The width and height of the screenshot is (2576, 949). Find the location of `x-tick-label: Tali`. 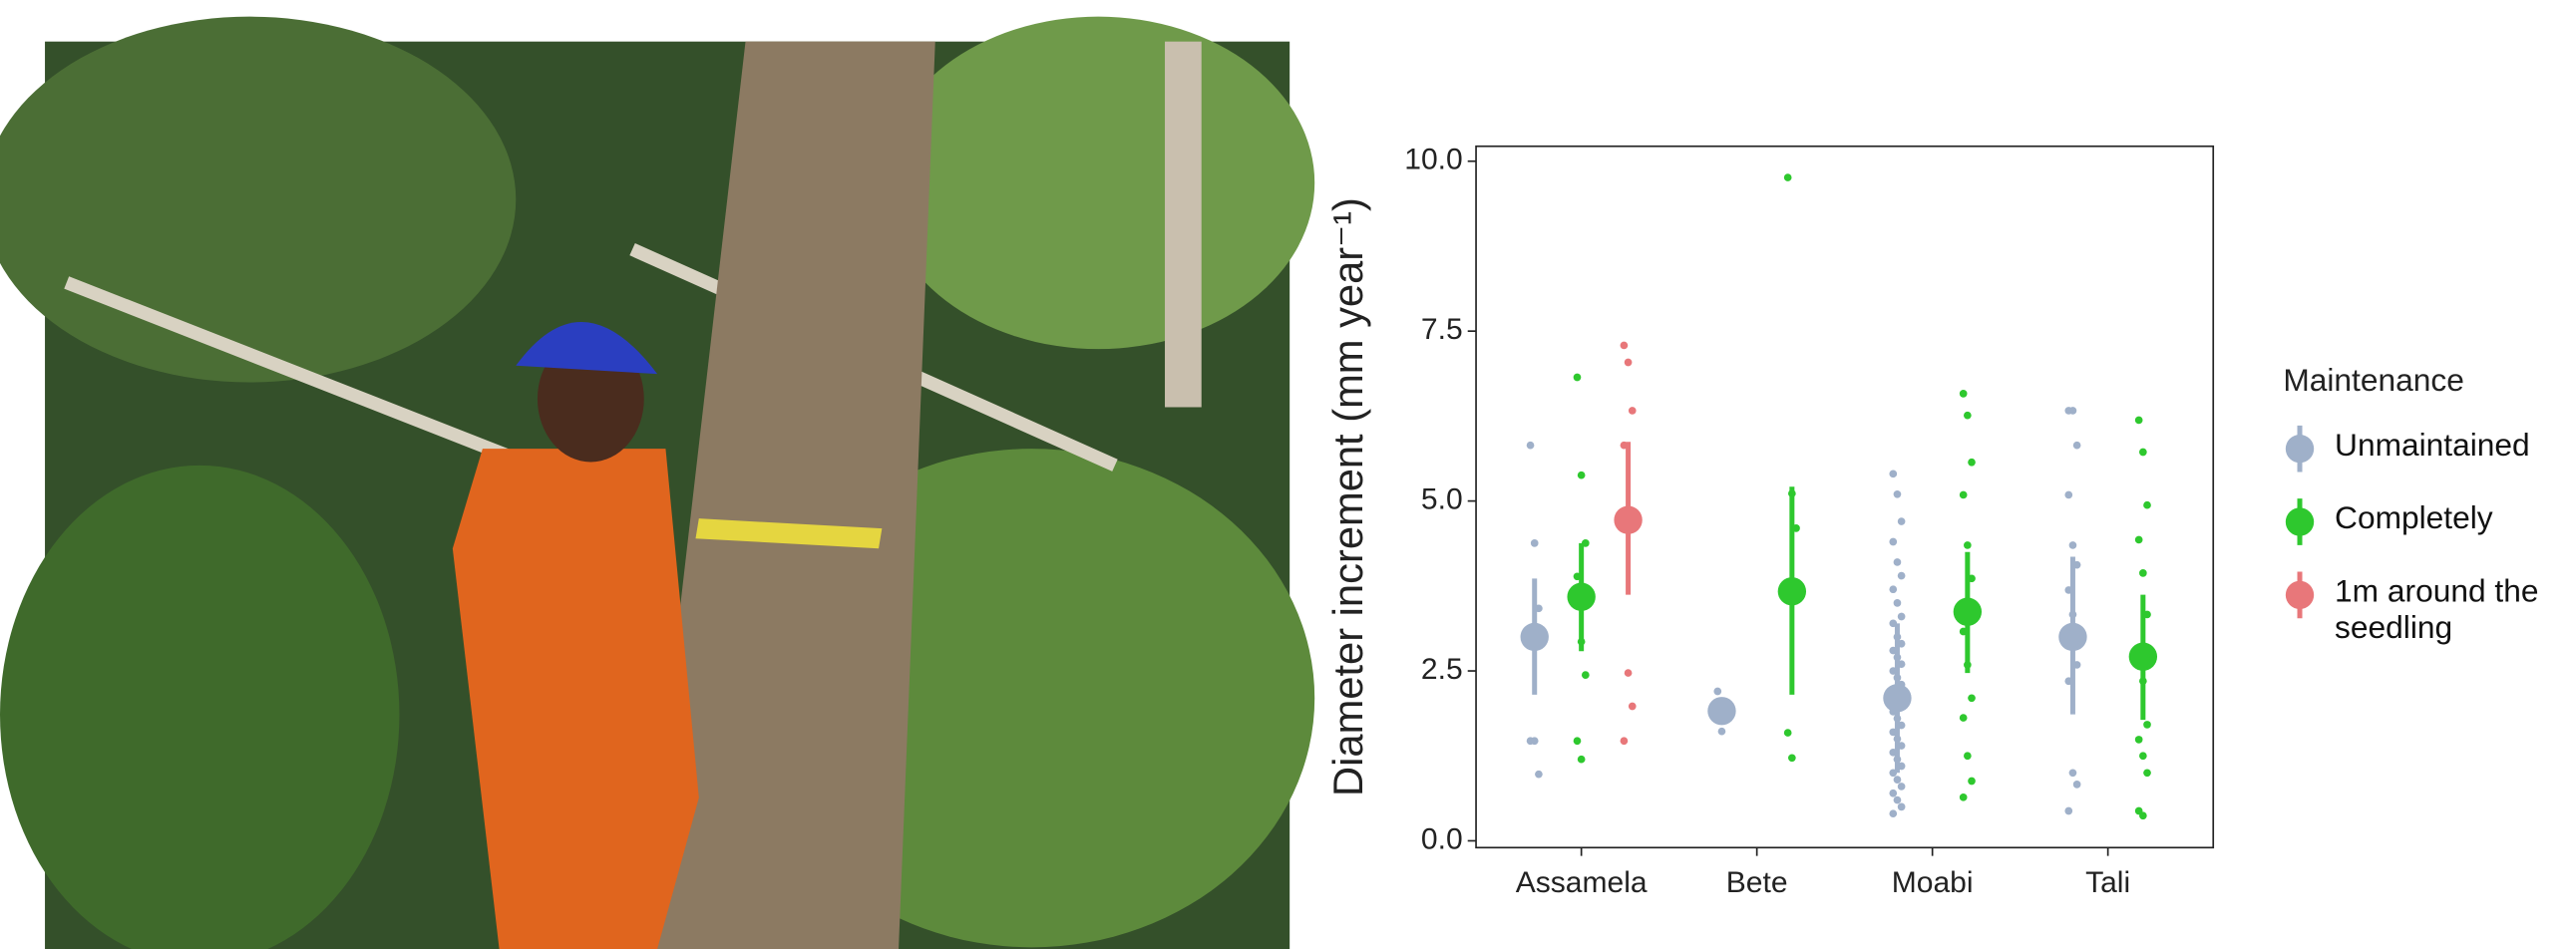

x-tick-label: Tali is located at coordinates (2107, 882).